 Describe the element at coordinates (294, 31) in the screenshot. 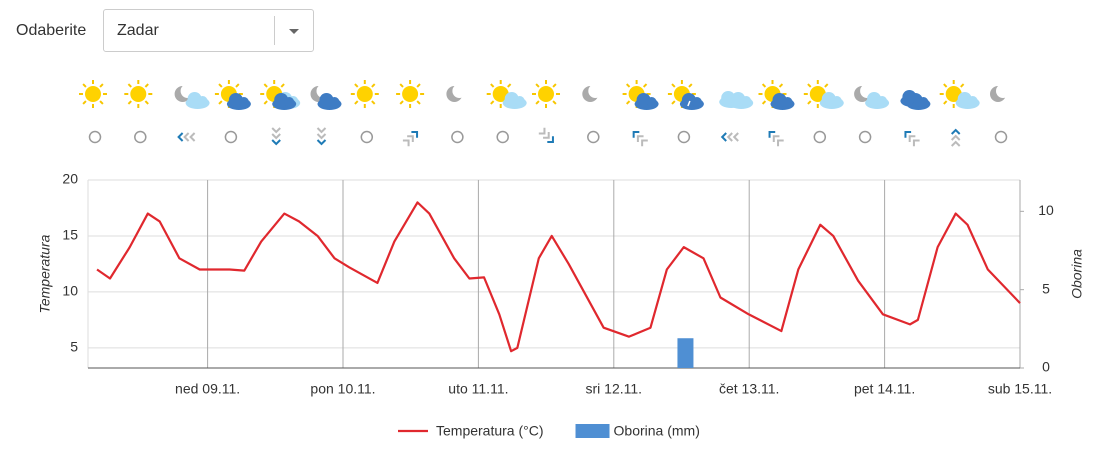

I see `select-arrow` at that location.